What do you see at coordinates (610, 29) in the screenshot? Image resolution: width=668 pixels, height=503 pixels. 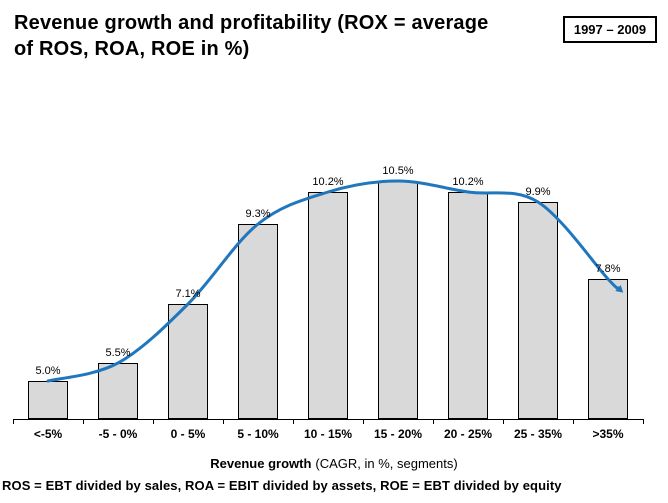 I see `period-badge: 1997 – 2009` at bounding box center [610, 29].